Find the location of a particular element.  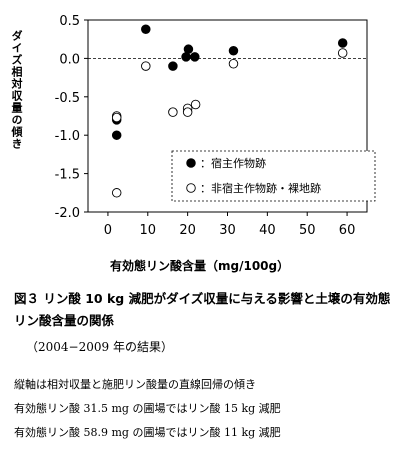

figure-note: 有効態リン酸 31.5 mg の圃場ではリン酸 15 kg 減肥 is located at coordinates (147, 408).